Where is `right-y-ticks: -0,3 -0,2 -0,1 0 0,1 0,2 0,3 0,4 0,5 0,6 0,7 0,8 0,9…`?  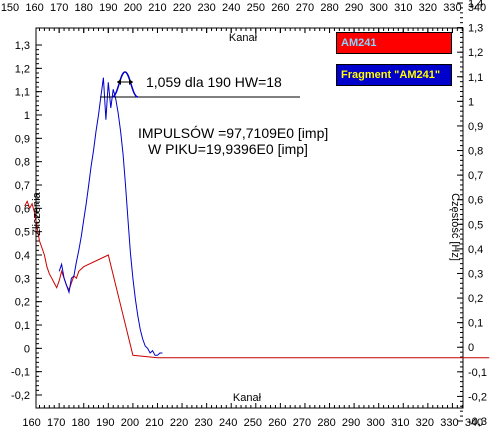
right-y-ticks: -0,3 -0,2 -0,1 0 0,1 0,2 0,3 0,4 0,5 0,6 0,7 0,8 0,9… is located at coordinates (472, 214).